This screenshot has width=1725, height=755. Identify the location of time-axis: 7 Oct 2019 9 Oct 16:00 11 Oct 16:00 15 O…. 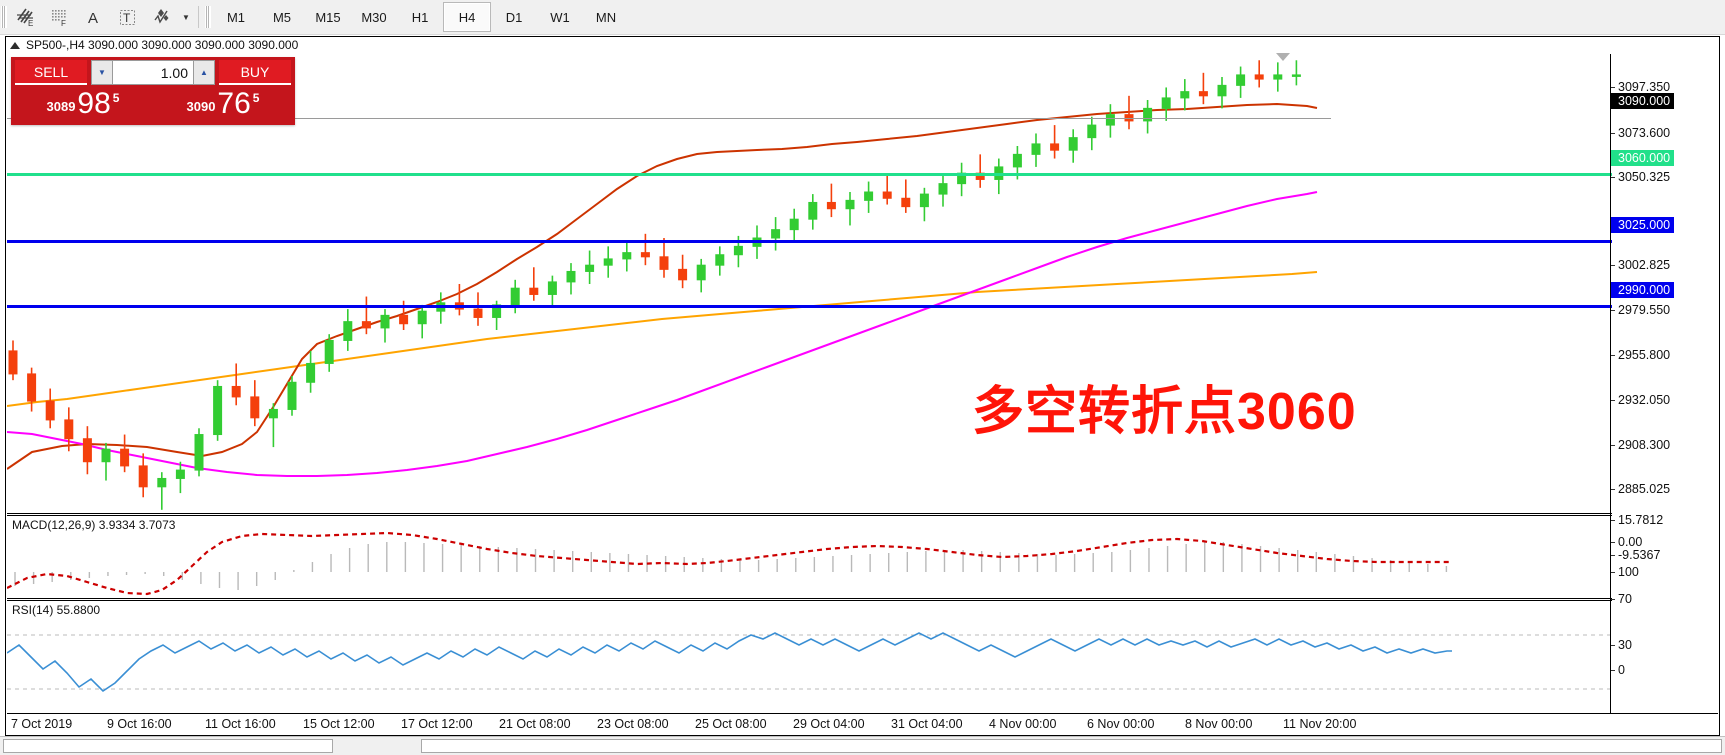
(862, 723).